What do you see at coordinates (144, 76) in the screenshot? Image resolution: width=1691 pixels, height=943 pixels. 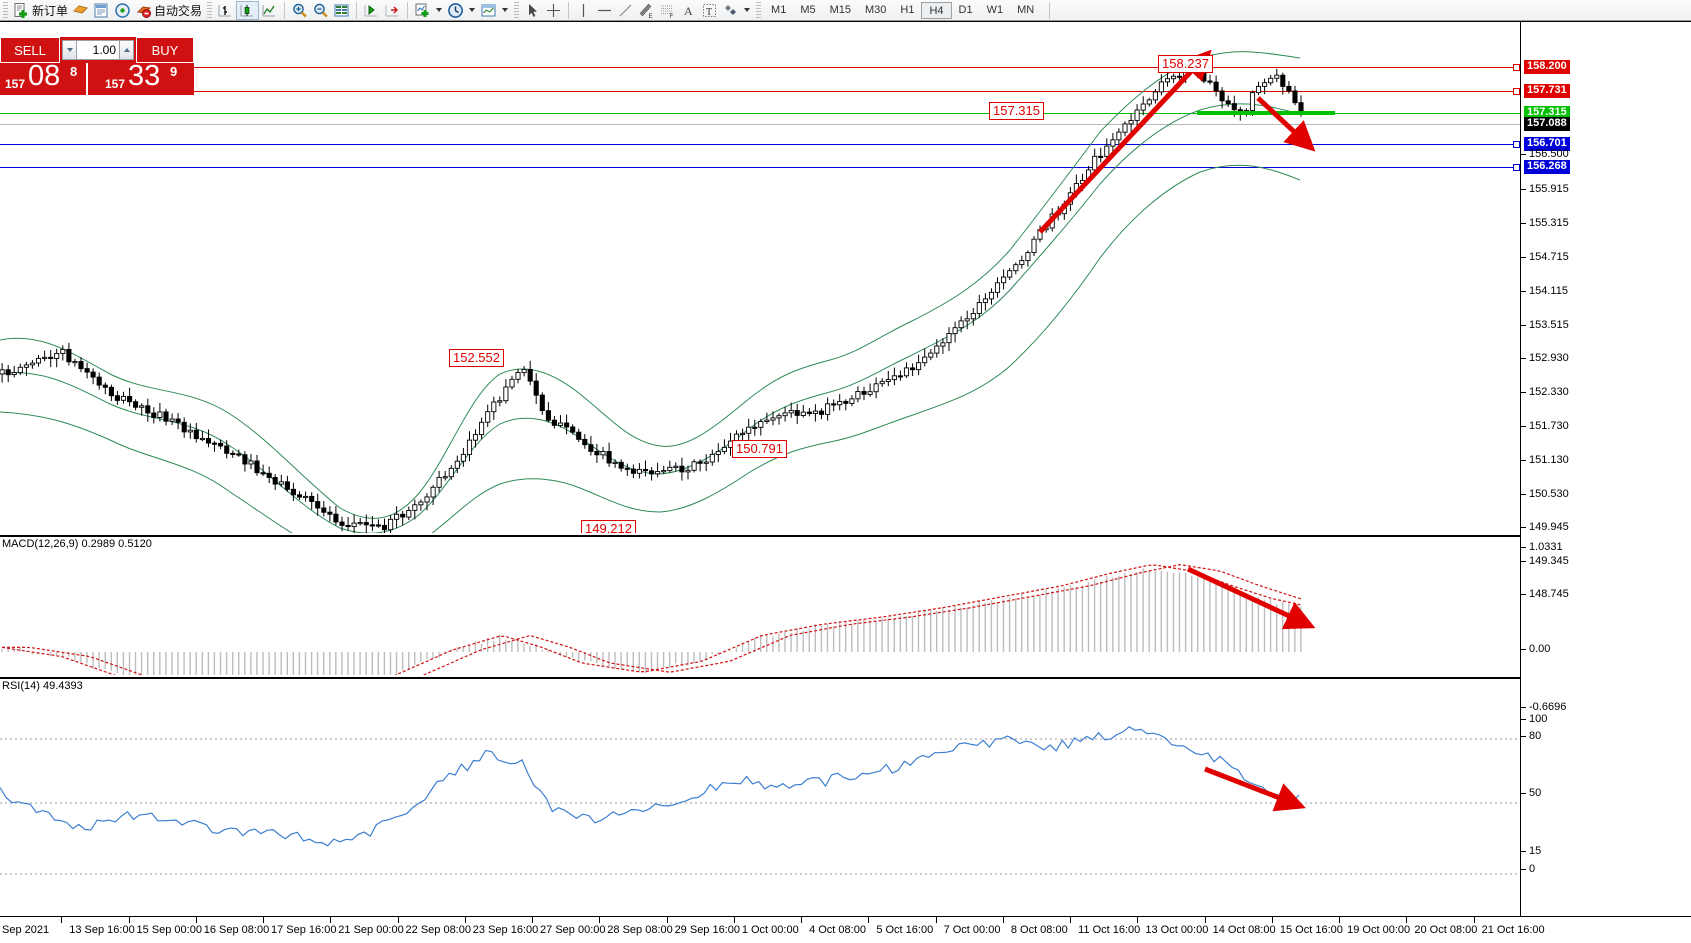 I see `buy-price-big: 33` at bounding box center [144, 76].